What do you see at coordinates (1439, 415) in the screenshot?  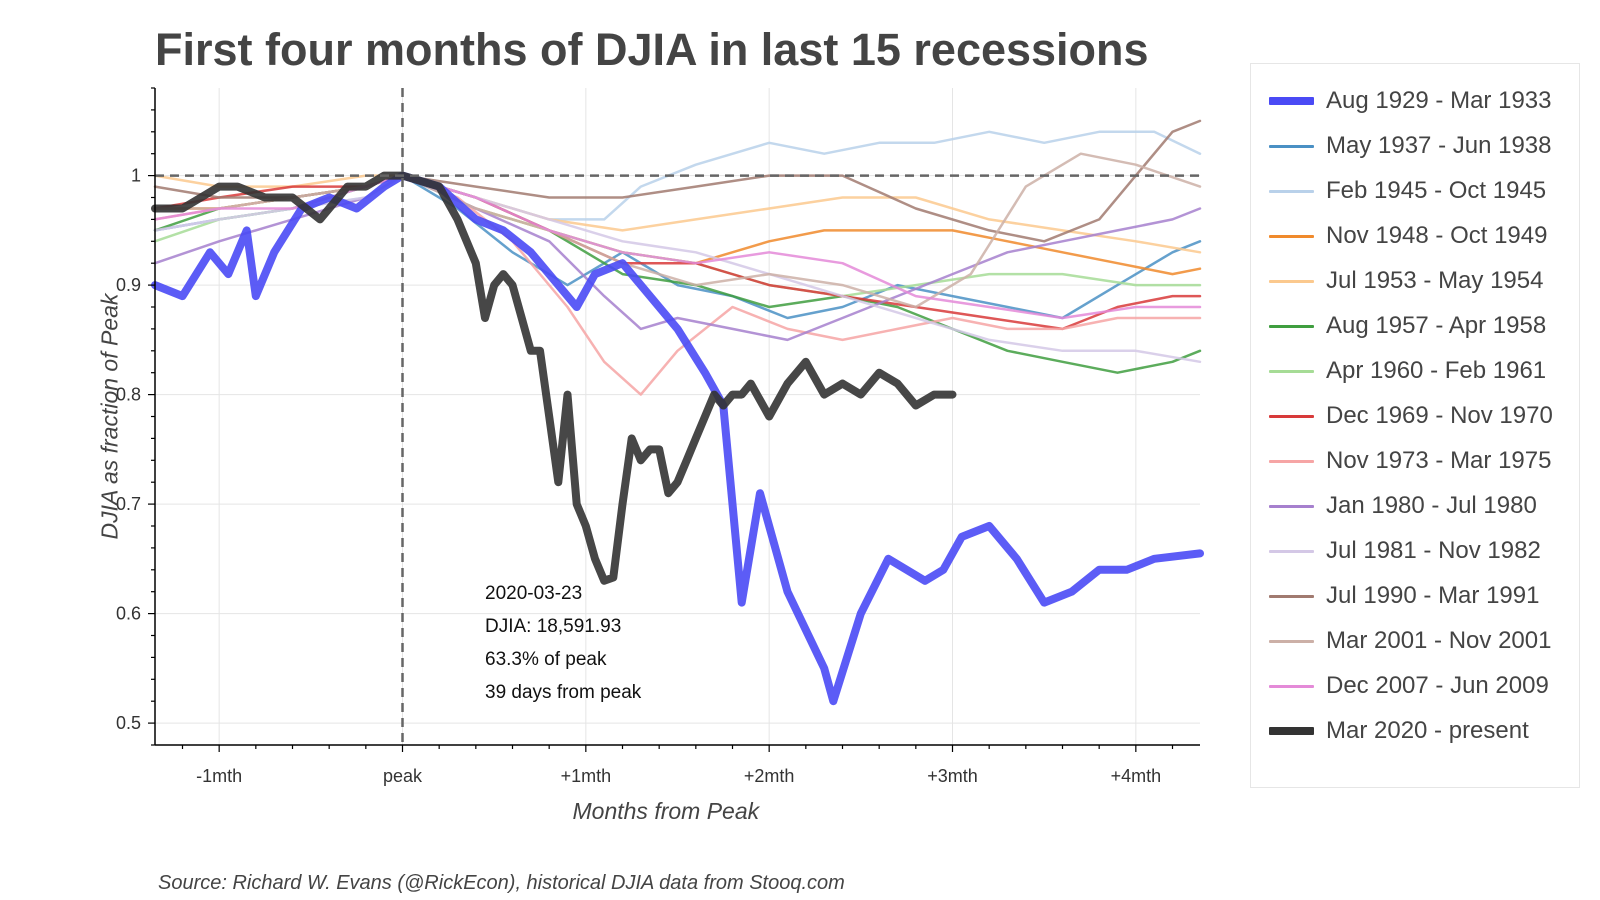 I see `legend-label: Dec 1969 - Nov 1970` at bounding box center [1439, 415].